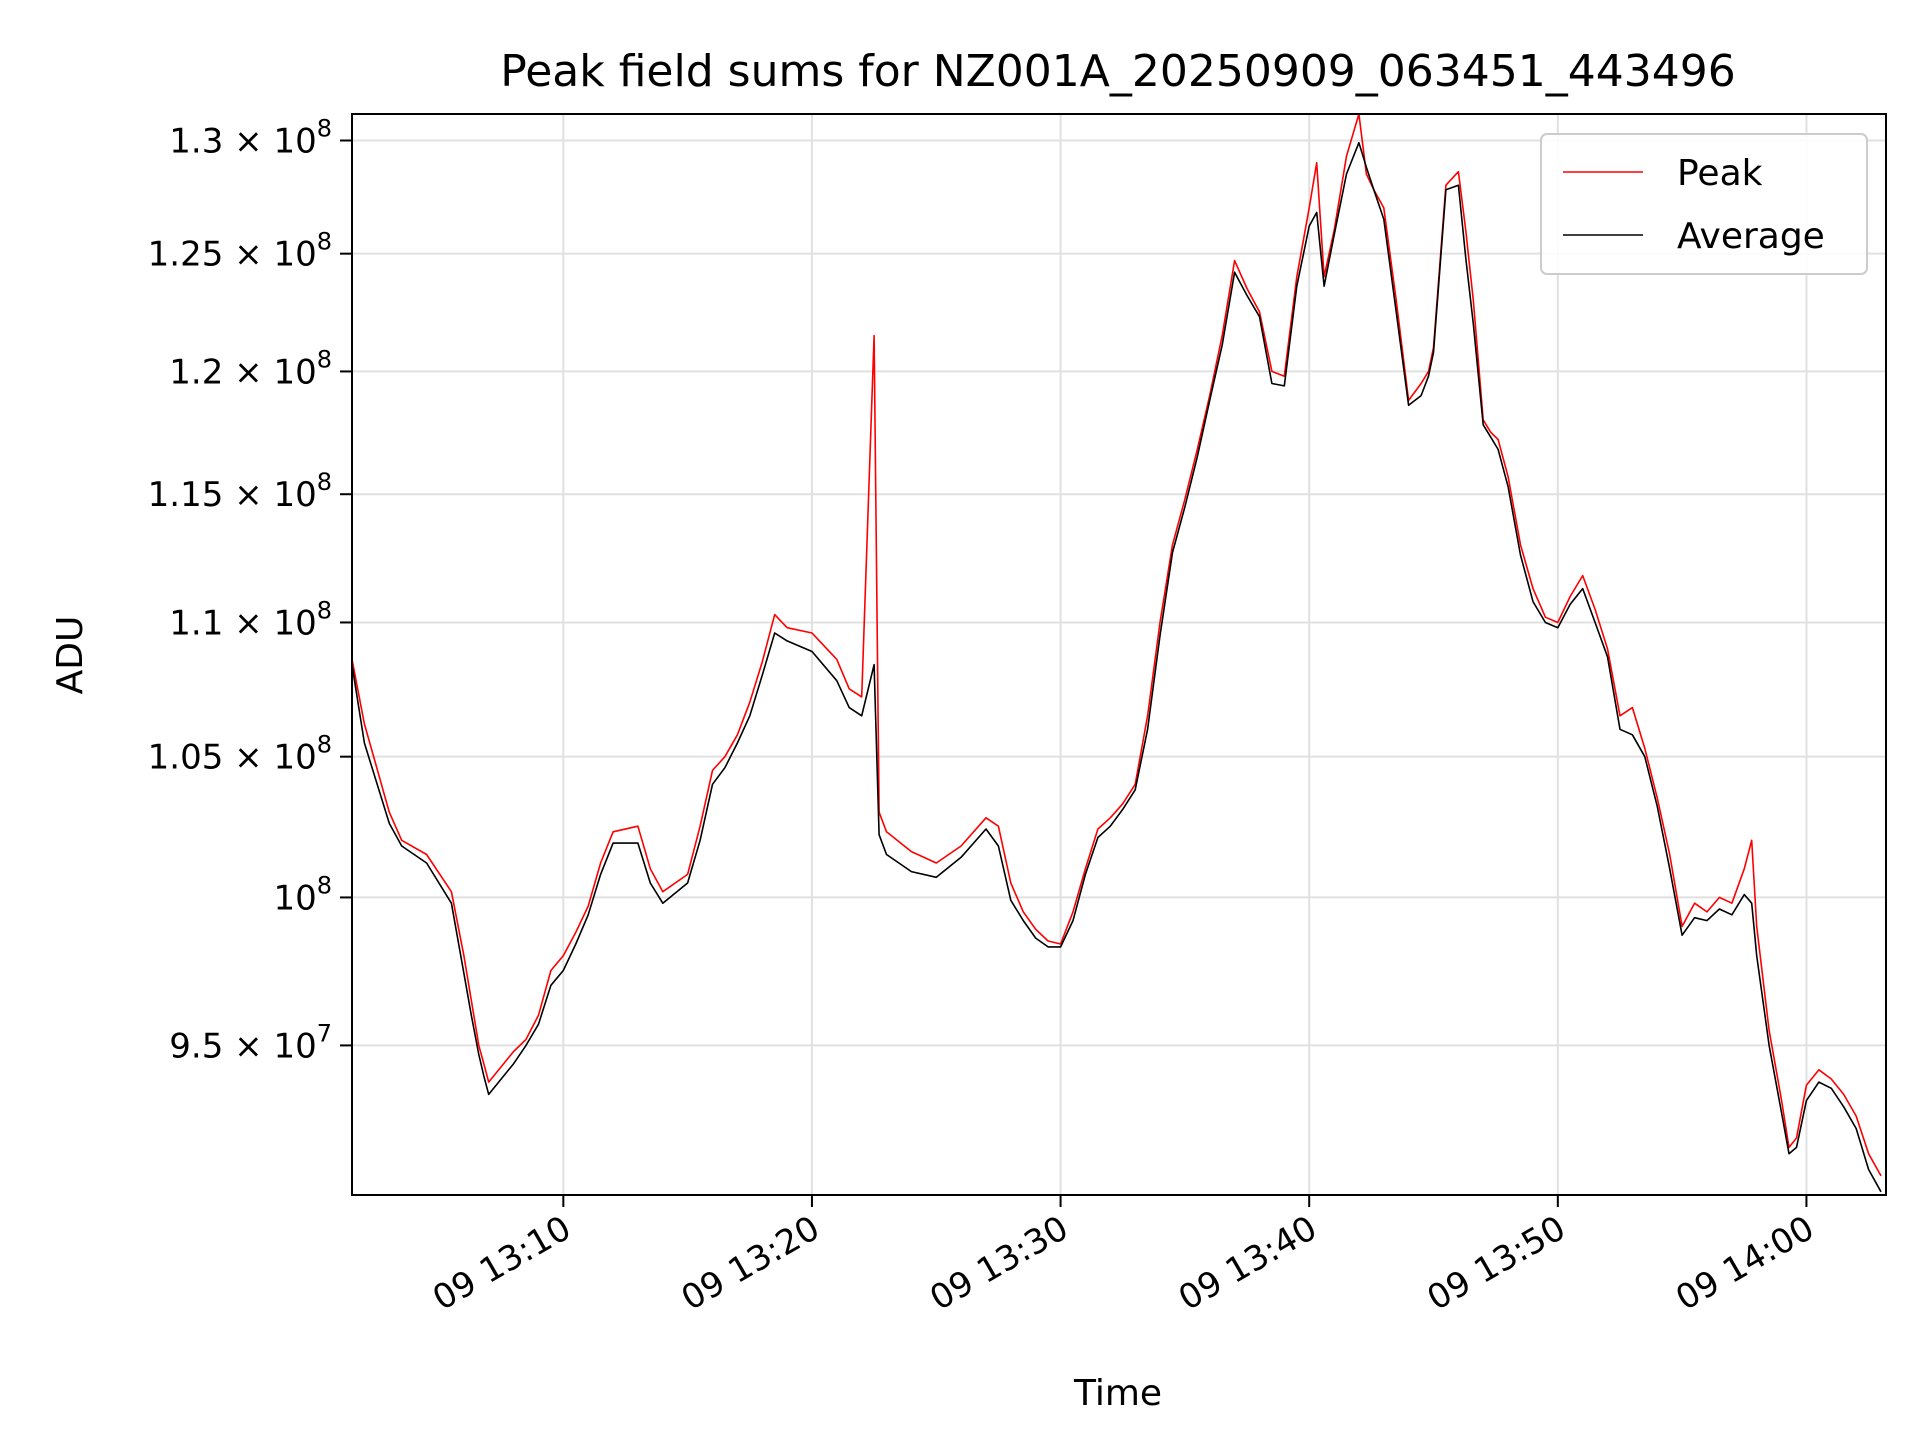  What do you see at coordinates (232, 495) in the screenshot?
I see `y-tick-base: 1.15 × 10` at bounding box center [232, 495].